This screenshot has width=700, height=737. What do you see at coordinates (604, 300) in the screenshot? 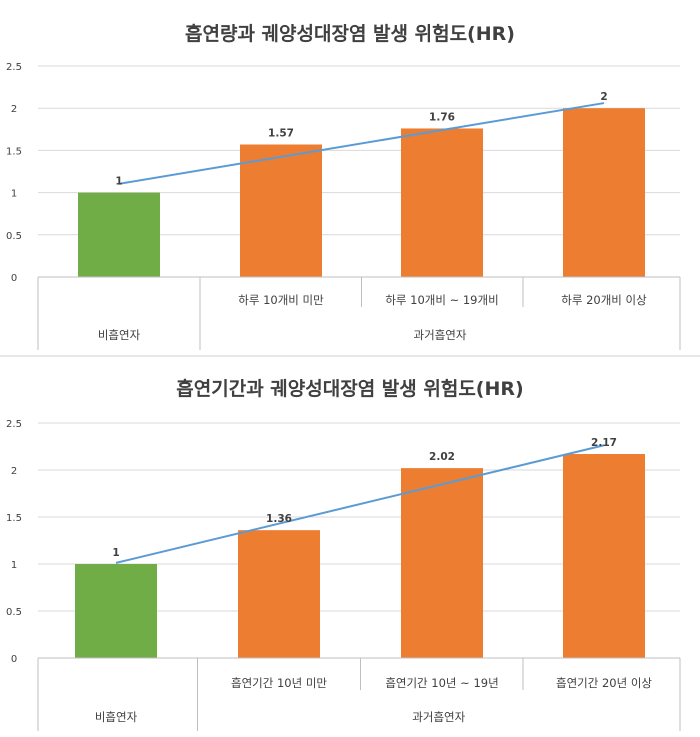
I see `category-label: 하루 20개비 이상` at bounding box center [604, 300].